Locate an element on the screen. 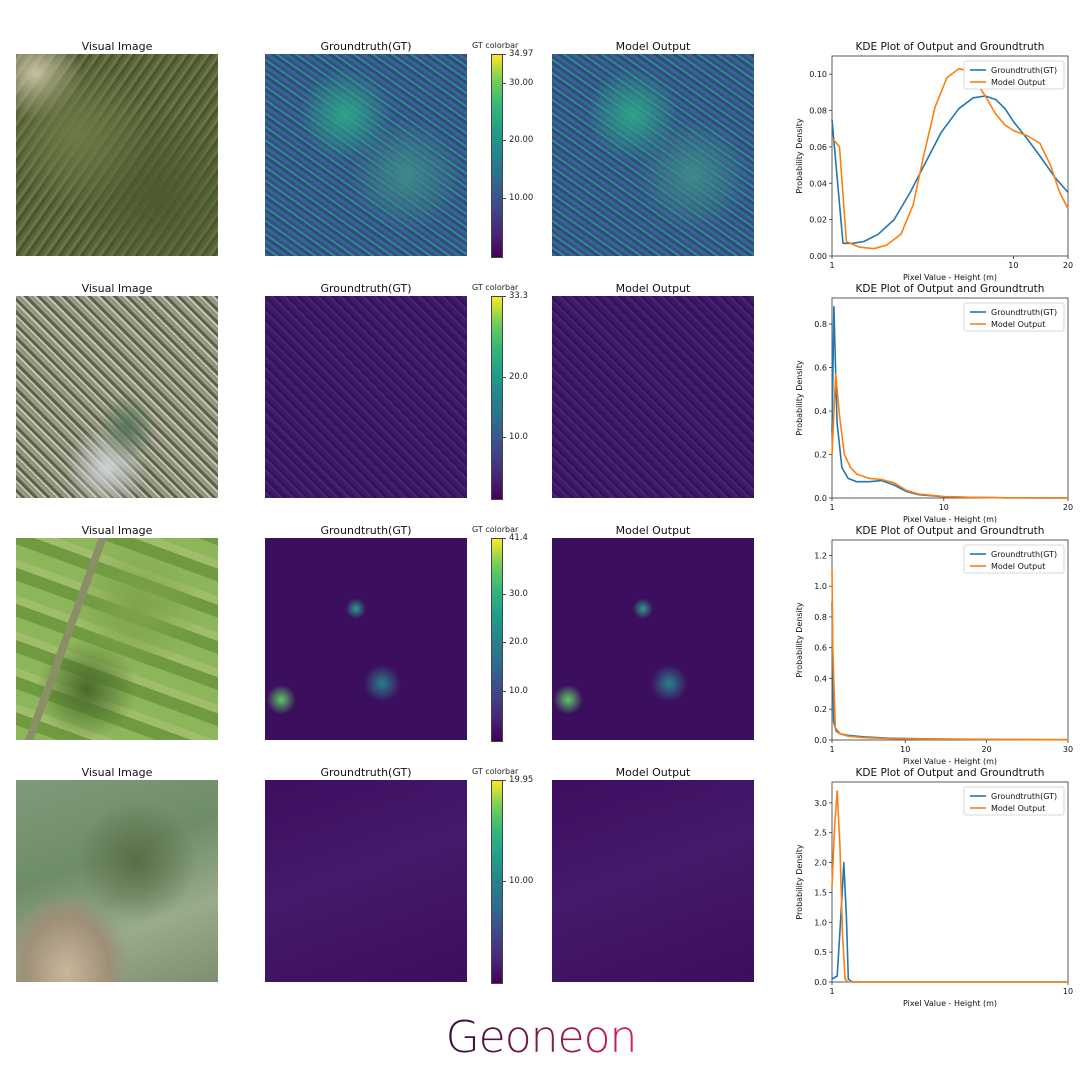  colorbar-tick-label: 30.0 is located at coordinates (515, 593).